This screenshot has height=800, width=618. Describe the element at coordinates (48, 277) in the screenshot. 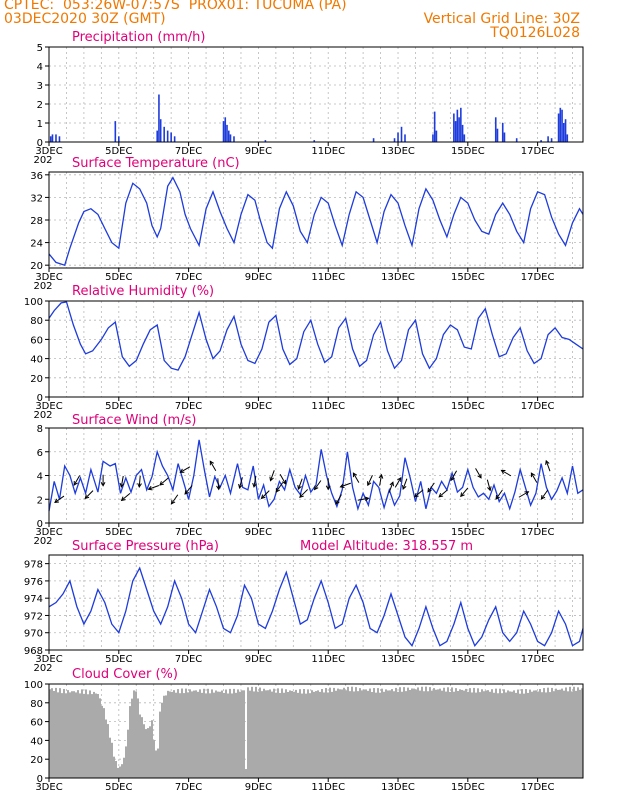

I see `x-tick-label: 3DEC` at that location.